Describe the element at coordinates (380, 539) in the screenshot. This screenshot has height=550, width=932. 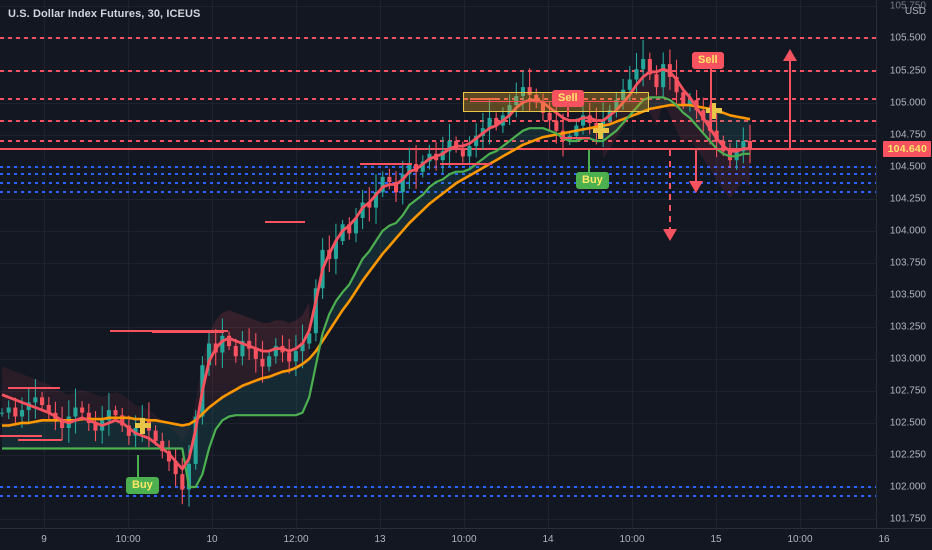
I see `time-tick-label: 13` at that location.